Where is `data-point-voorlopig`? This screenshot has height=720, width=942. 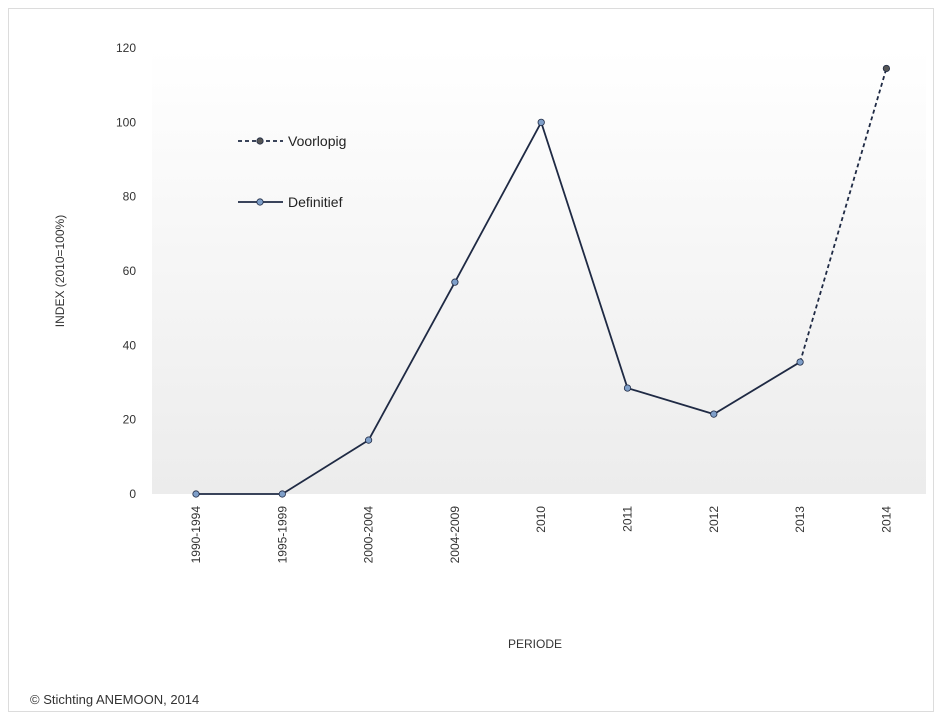
data-point-voorlopig is located at coordinates (886, 68).